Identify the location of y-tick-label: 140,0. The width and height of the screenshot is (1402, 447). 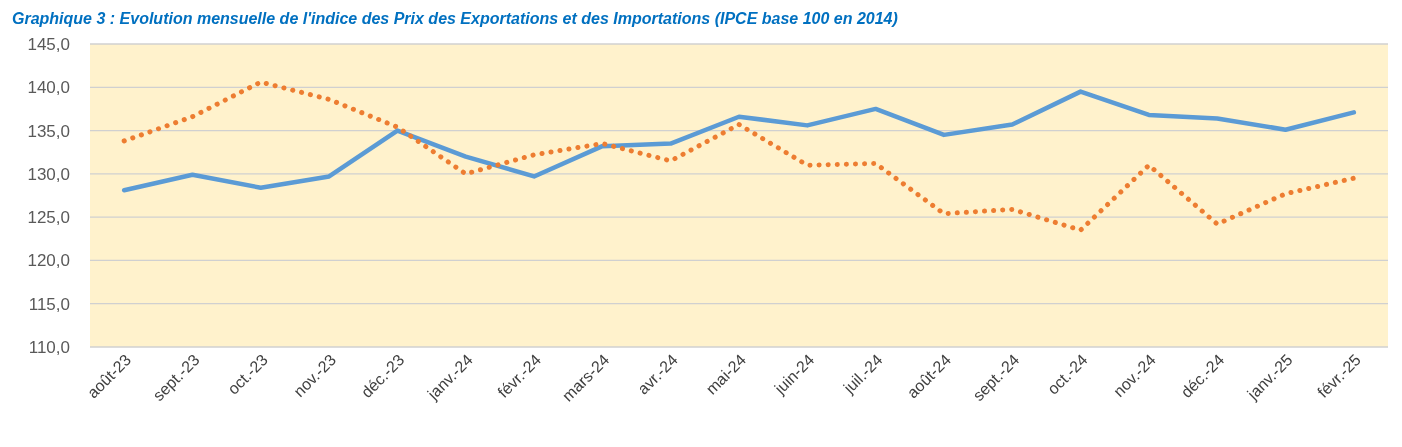
(48, 88).